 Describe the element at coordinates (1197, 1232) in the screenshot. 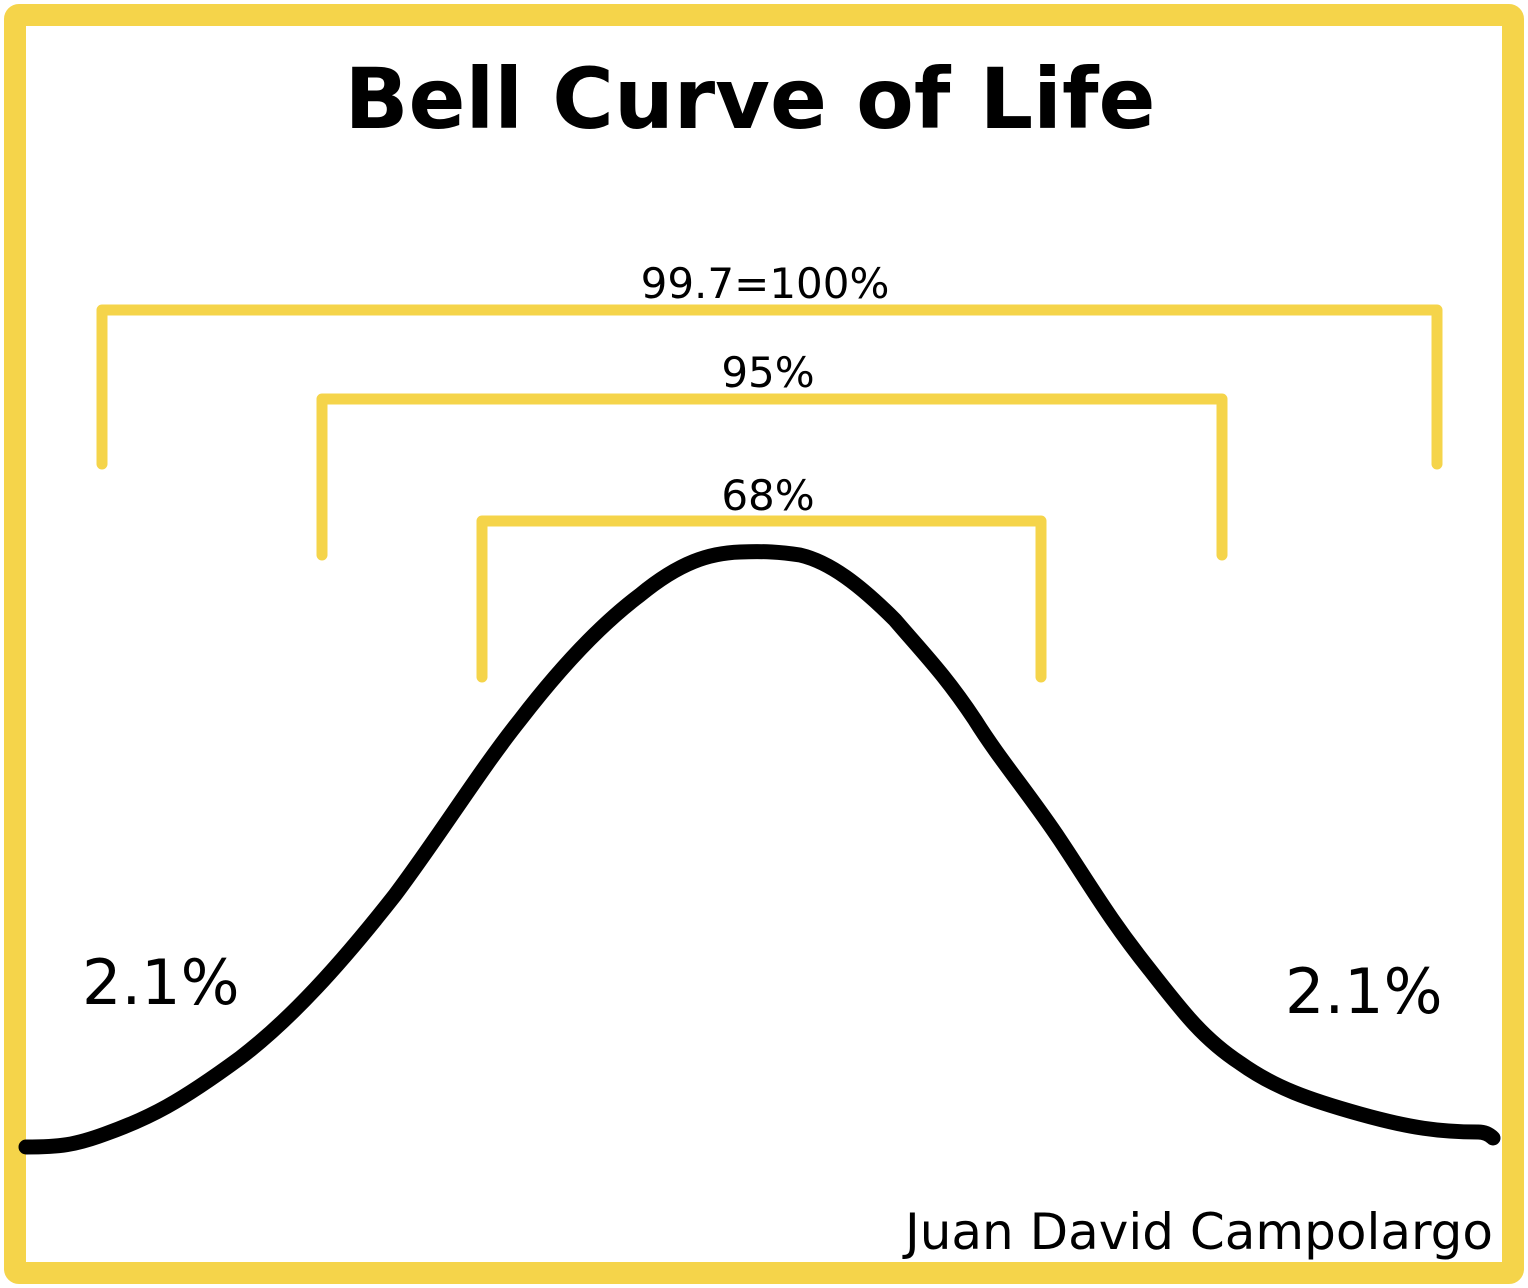

I see `author-credit: Juan David Campolargo` at that location.